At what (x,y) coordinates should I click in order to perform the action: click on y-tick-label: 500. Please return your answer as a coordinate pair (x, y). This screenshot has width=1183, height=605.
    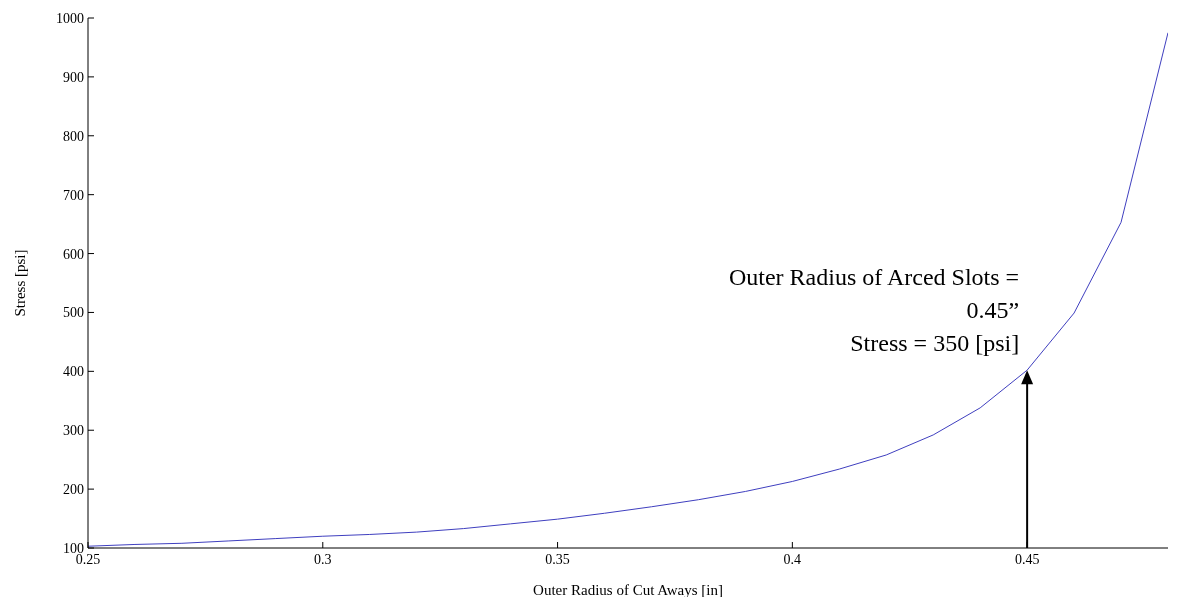
    Looking at the image, I should click on (73, 313).